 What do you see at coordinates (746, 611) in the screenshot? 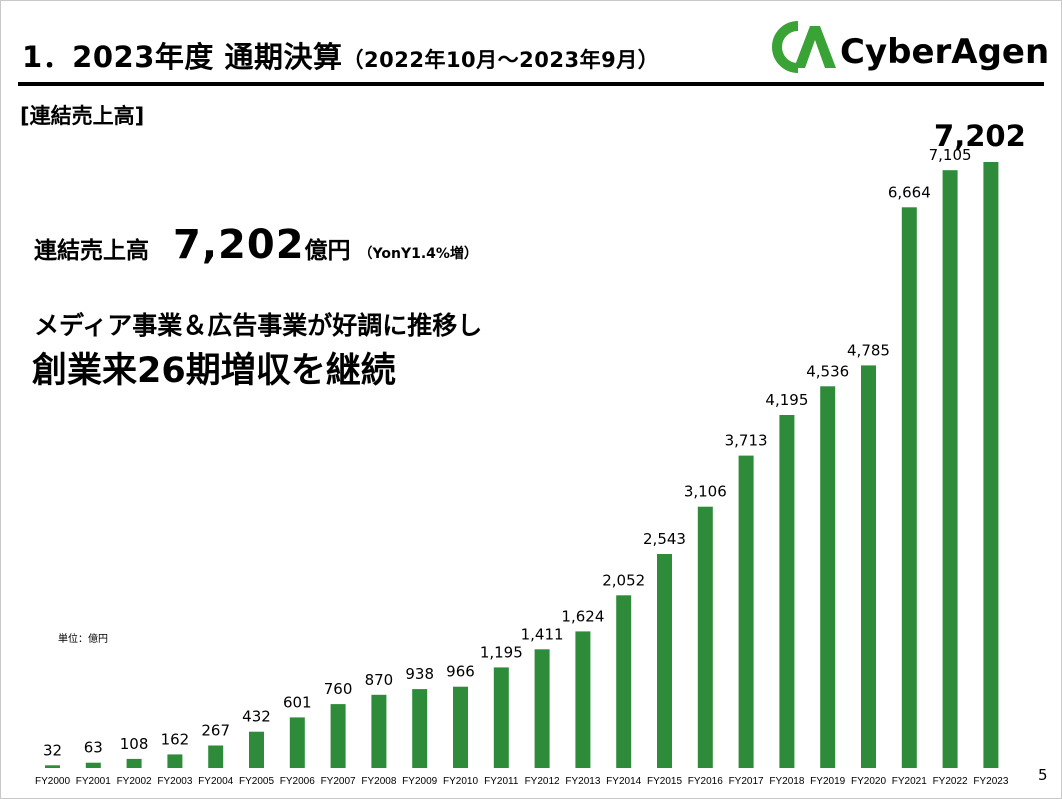
I see `bar-fy2017` at bounding box center [746, 611].